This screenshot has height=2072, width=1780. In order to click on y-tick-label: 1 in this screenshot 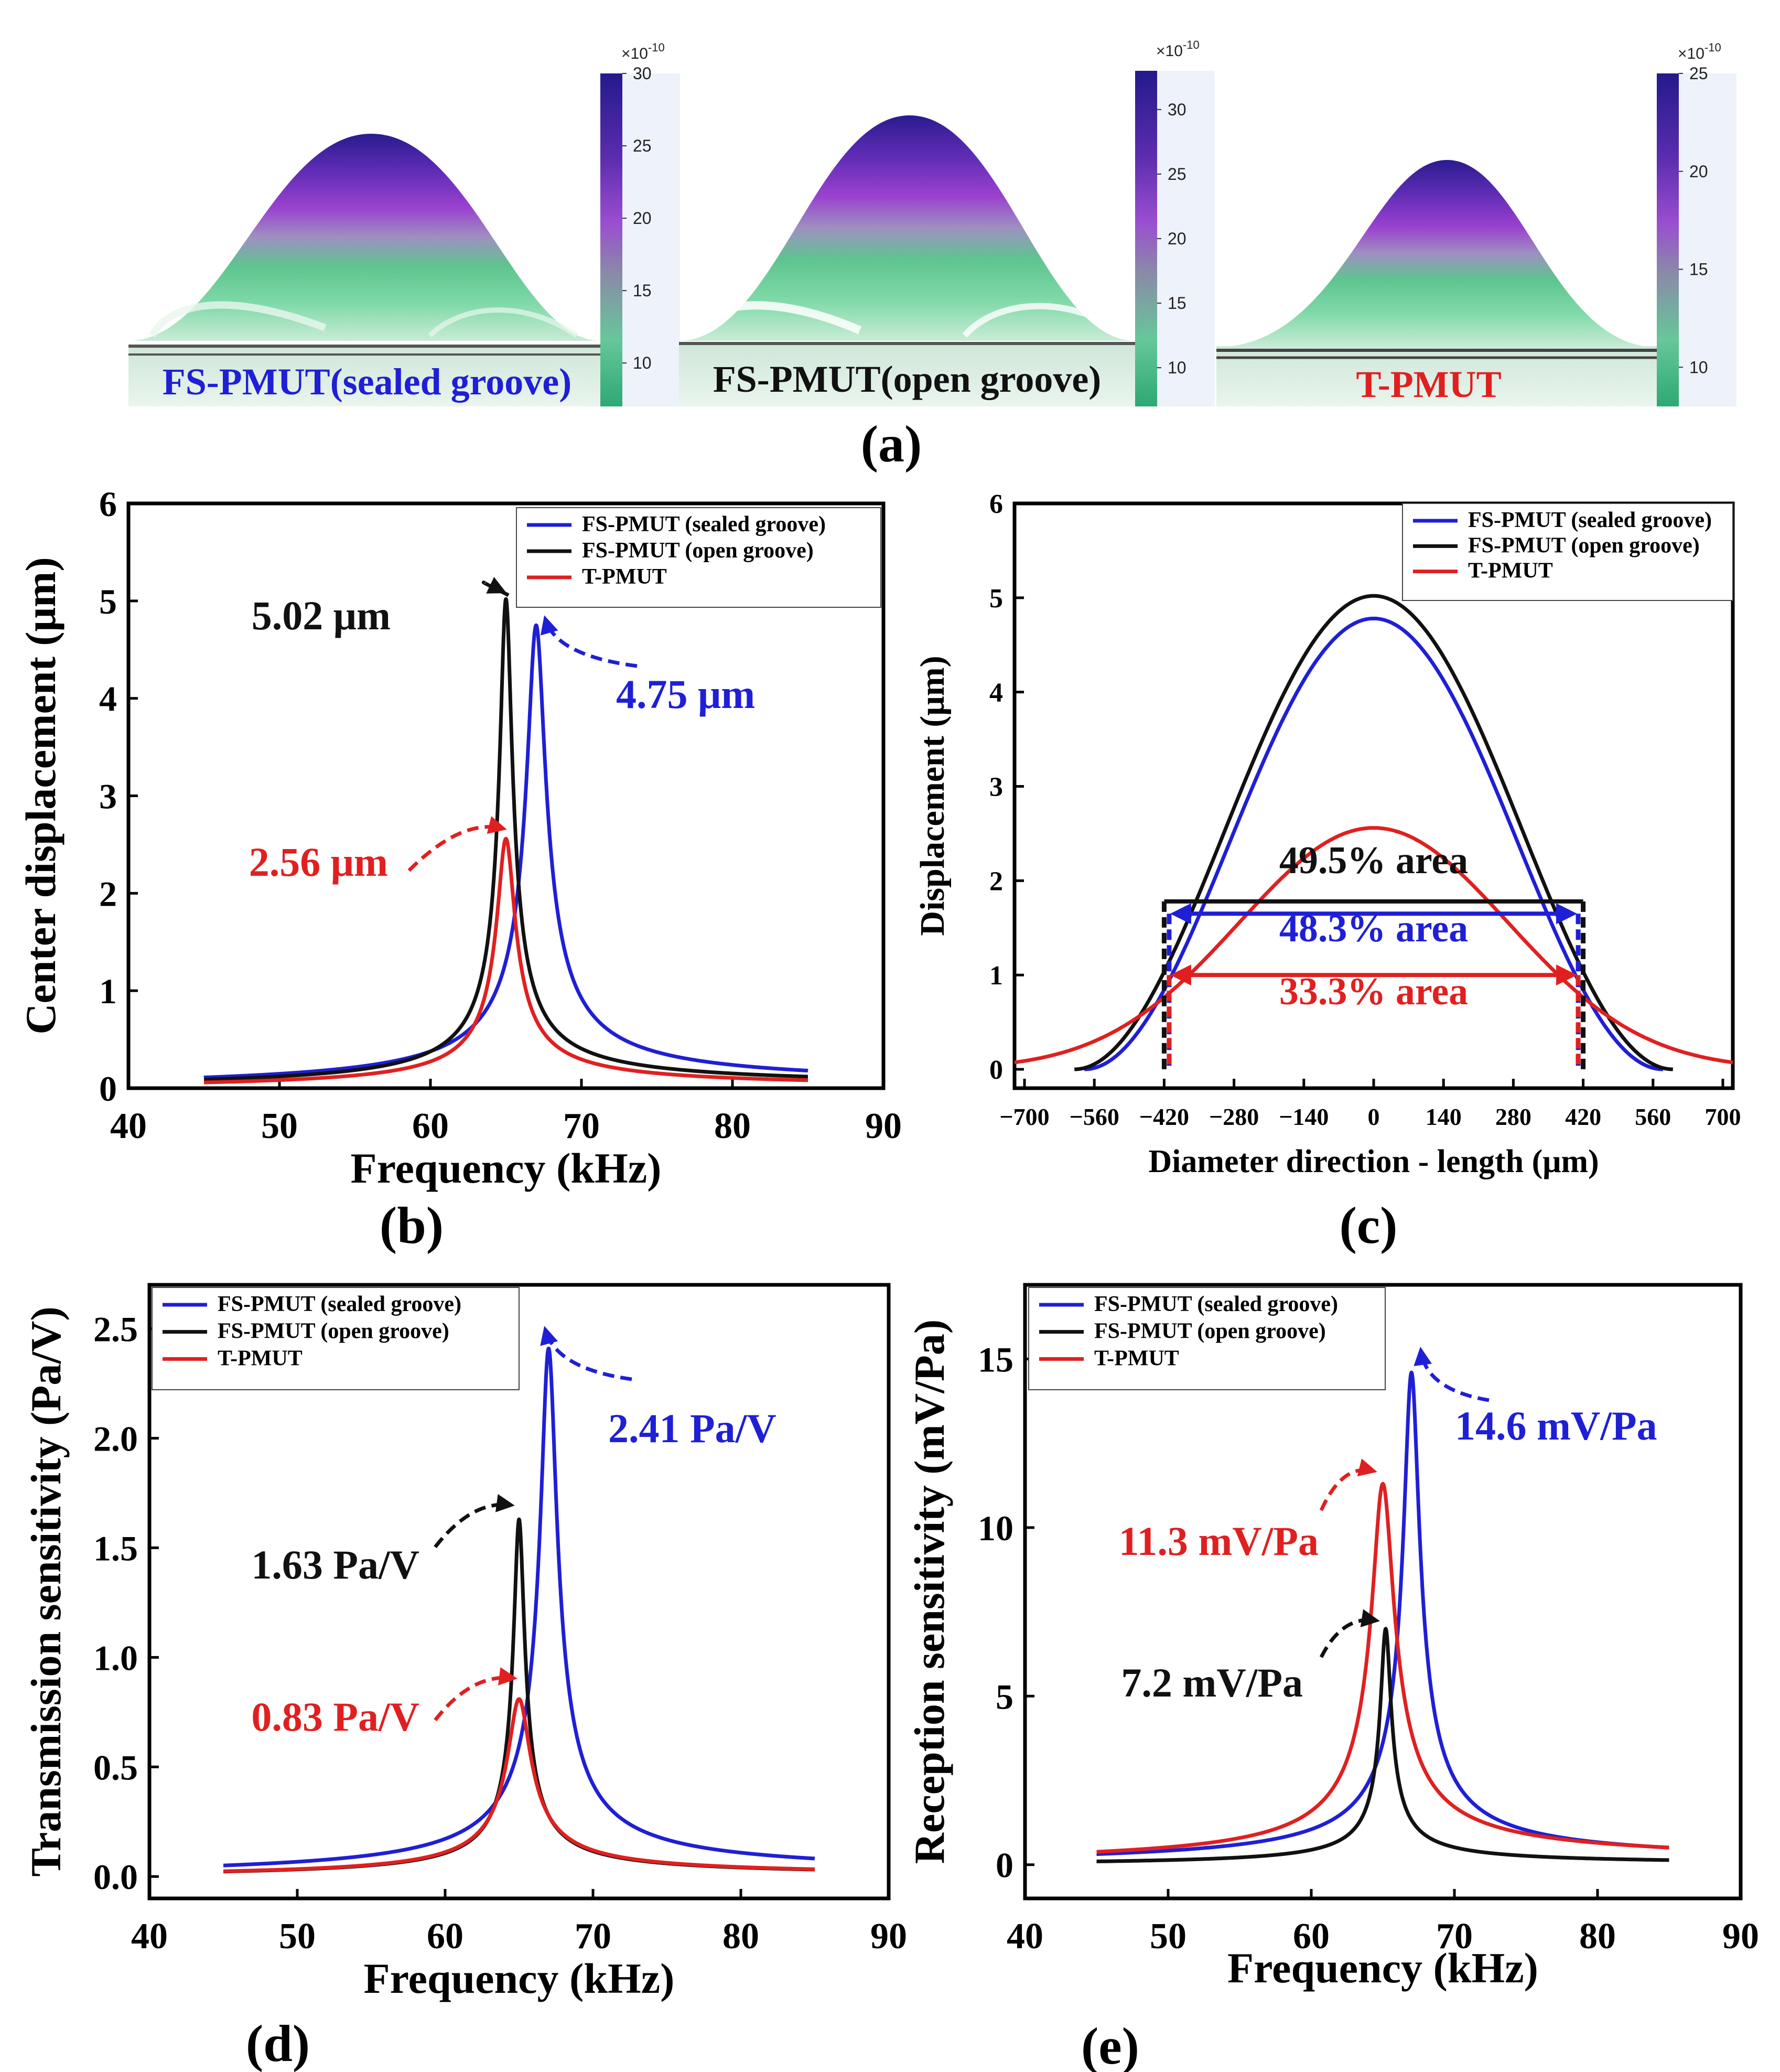, I will do `click(996, 976)`.